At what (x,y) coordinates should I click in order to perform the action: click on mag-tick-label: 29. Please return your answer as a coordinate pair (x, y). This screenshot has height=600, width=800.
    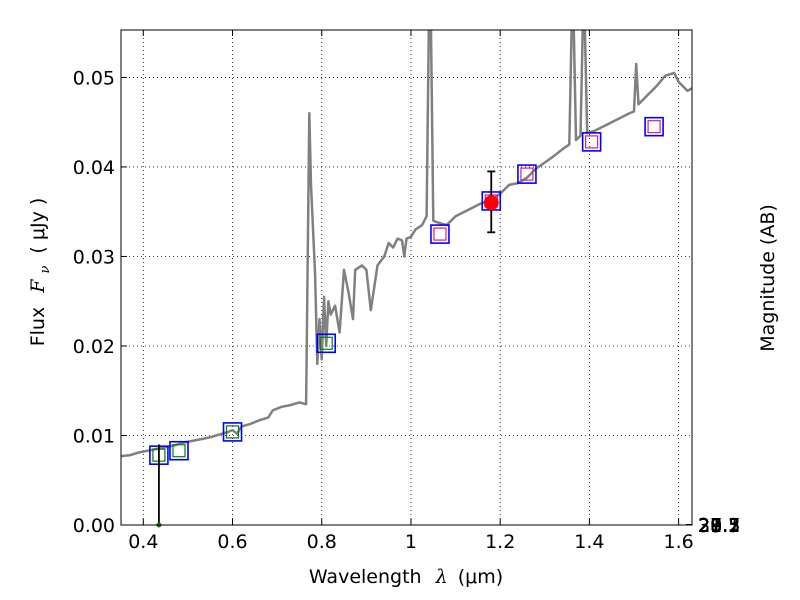
    Looking at the image, I should click on (710, 526).